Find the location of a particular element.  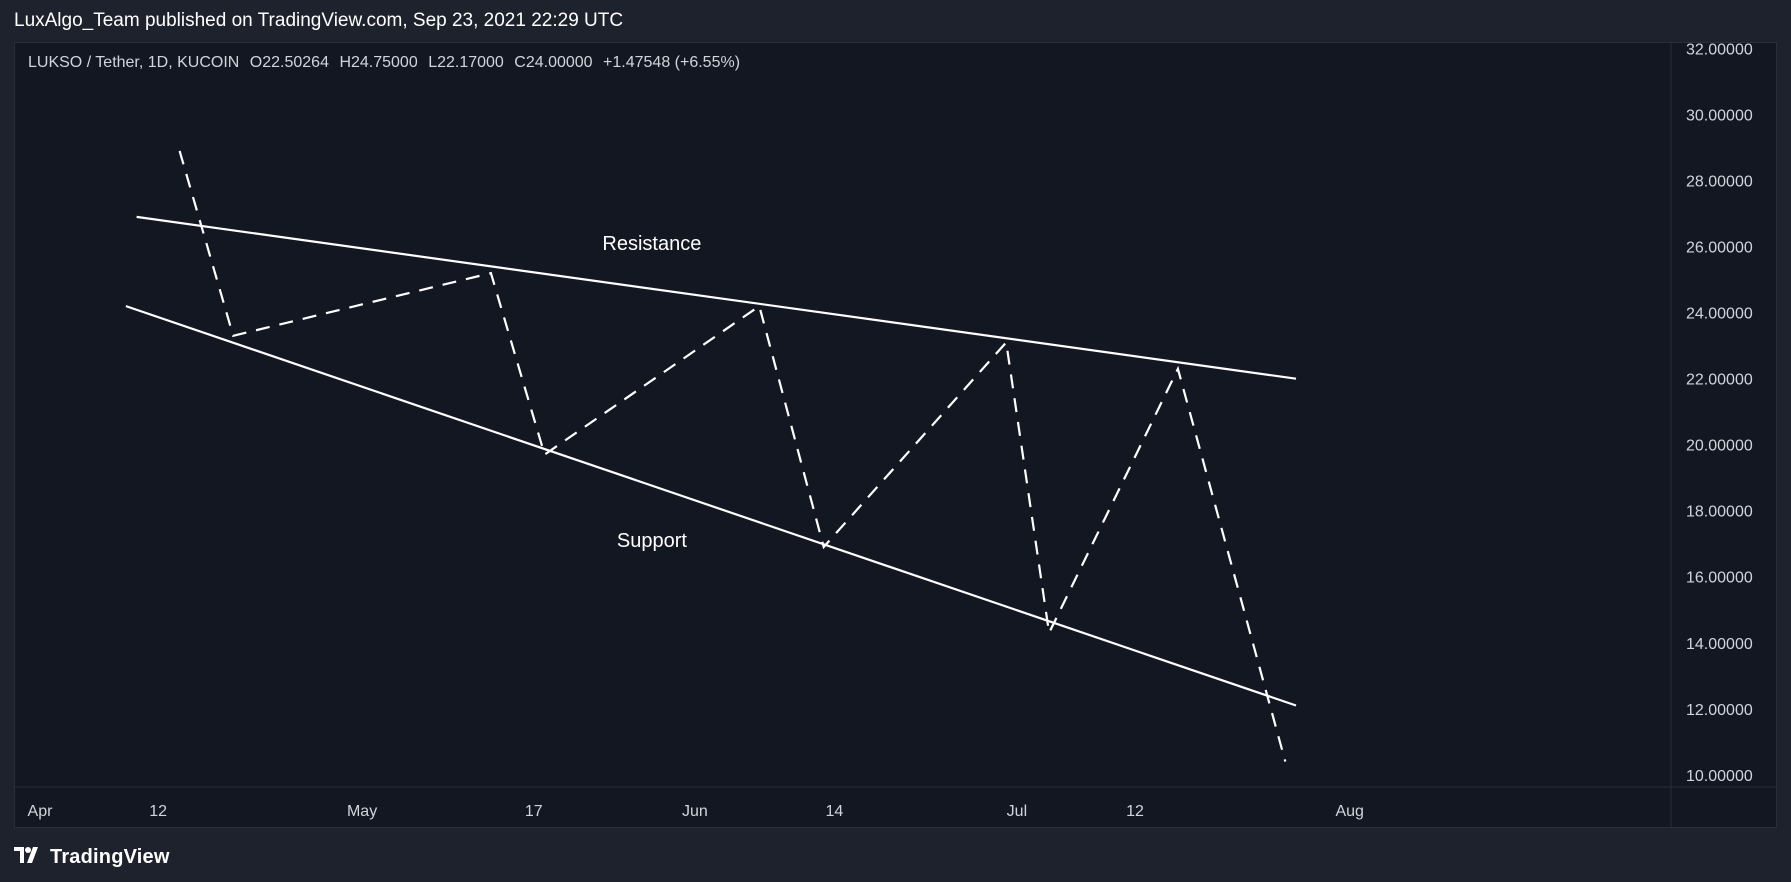

legend-change: +1.47548 (+6.55%) is located at coordinates (672, 62).